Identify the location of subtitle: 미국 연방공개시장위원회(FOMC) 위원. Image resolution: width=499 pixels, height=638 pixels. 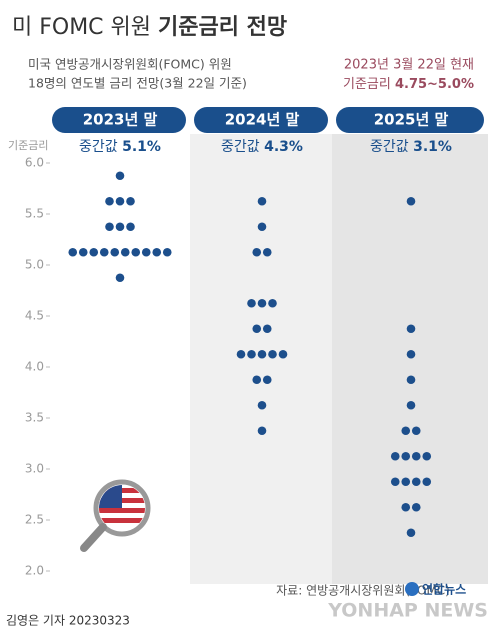
(130, 64).